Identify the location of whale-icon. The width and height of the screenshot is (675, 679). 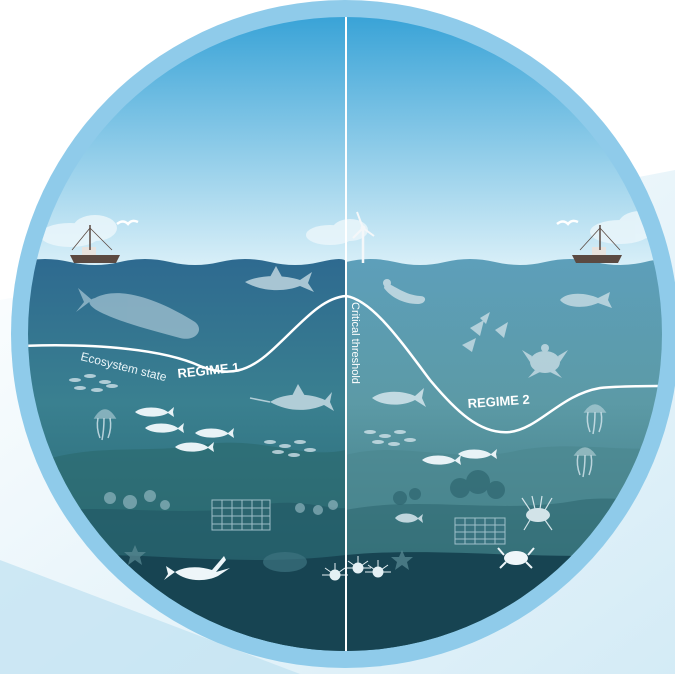
(138, 313).